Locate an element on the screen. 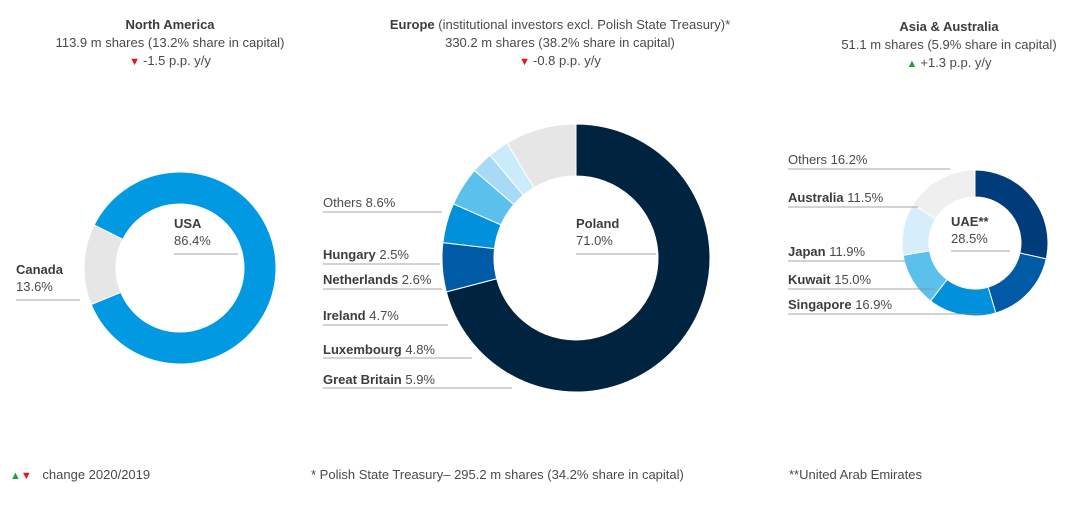 This screenshot has width=1082, height=510. slice-label-hungary: Hungary 2.5% is located at coordinates (366, 254).